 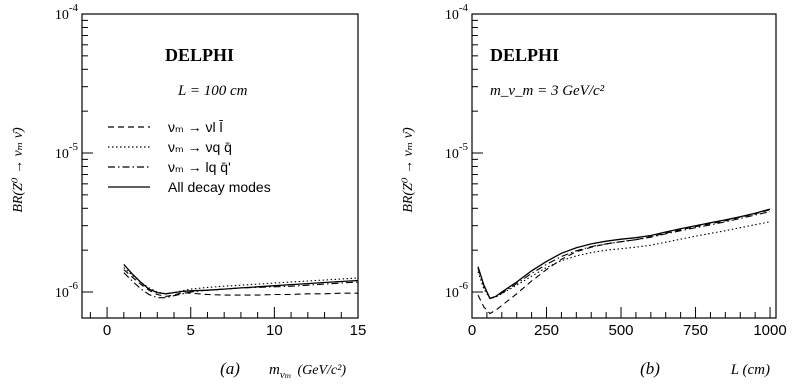 What do you see at coordinates (191, 330) in the screenshot?
I see `x-tick-label: 5` at bounding box center [191, 330].